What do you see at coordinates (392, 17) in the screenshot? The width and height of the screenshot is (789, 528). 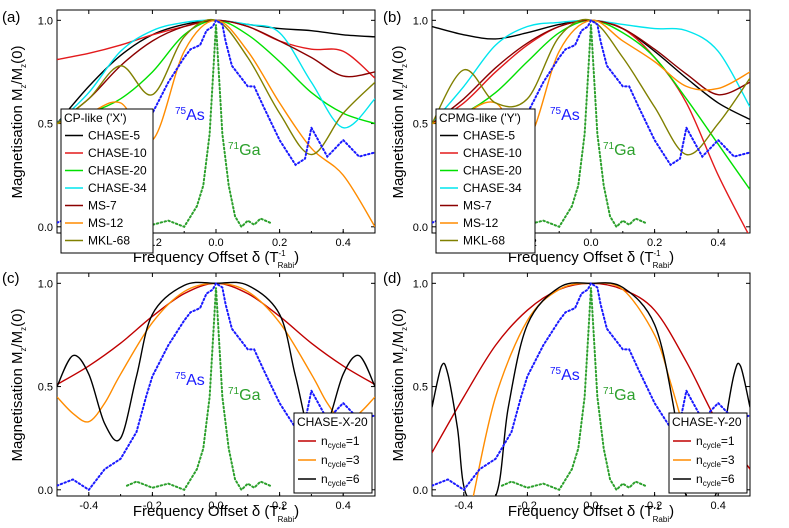 I see `panel-label: (b)` at bounding box center [392, 17].